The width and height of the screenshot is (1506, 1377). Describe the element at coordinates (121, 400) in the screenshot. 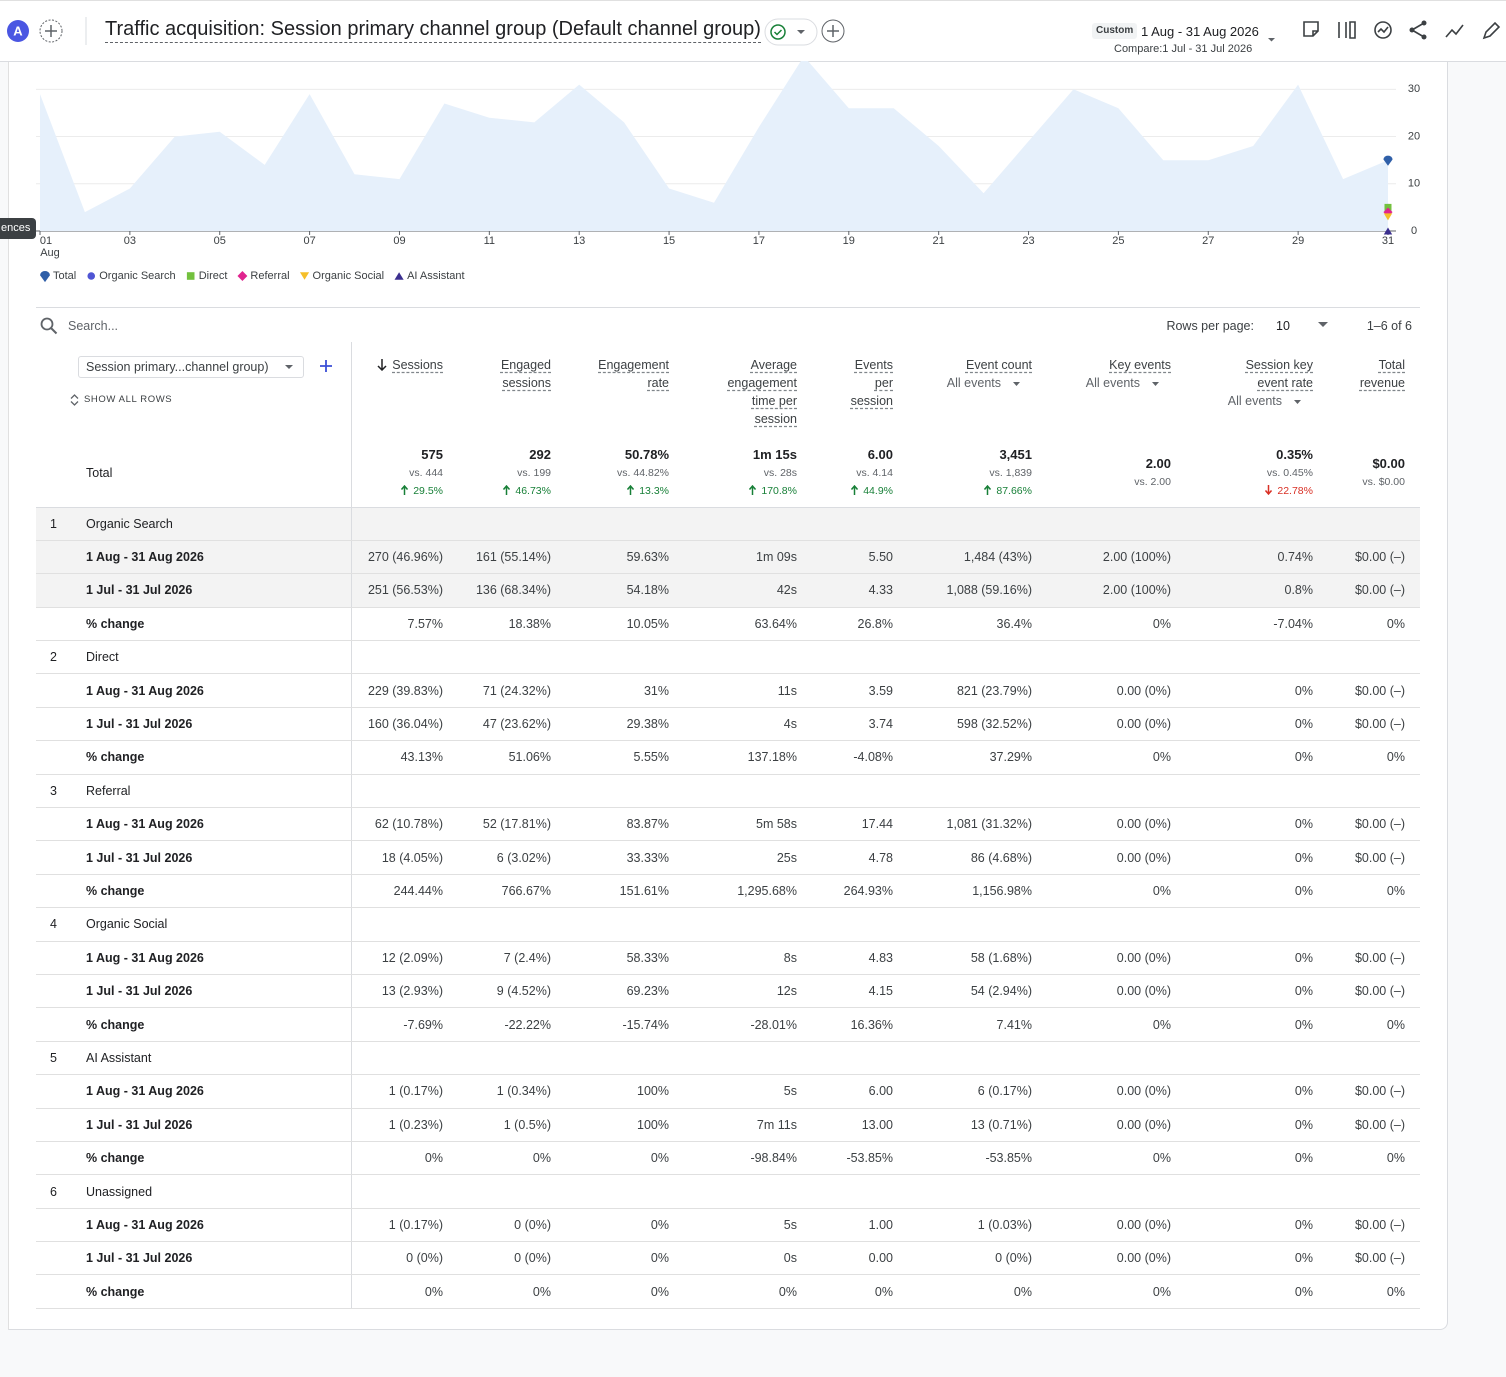

I see `show-all-rows: SHOW ALL ROWS` at that location.